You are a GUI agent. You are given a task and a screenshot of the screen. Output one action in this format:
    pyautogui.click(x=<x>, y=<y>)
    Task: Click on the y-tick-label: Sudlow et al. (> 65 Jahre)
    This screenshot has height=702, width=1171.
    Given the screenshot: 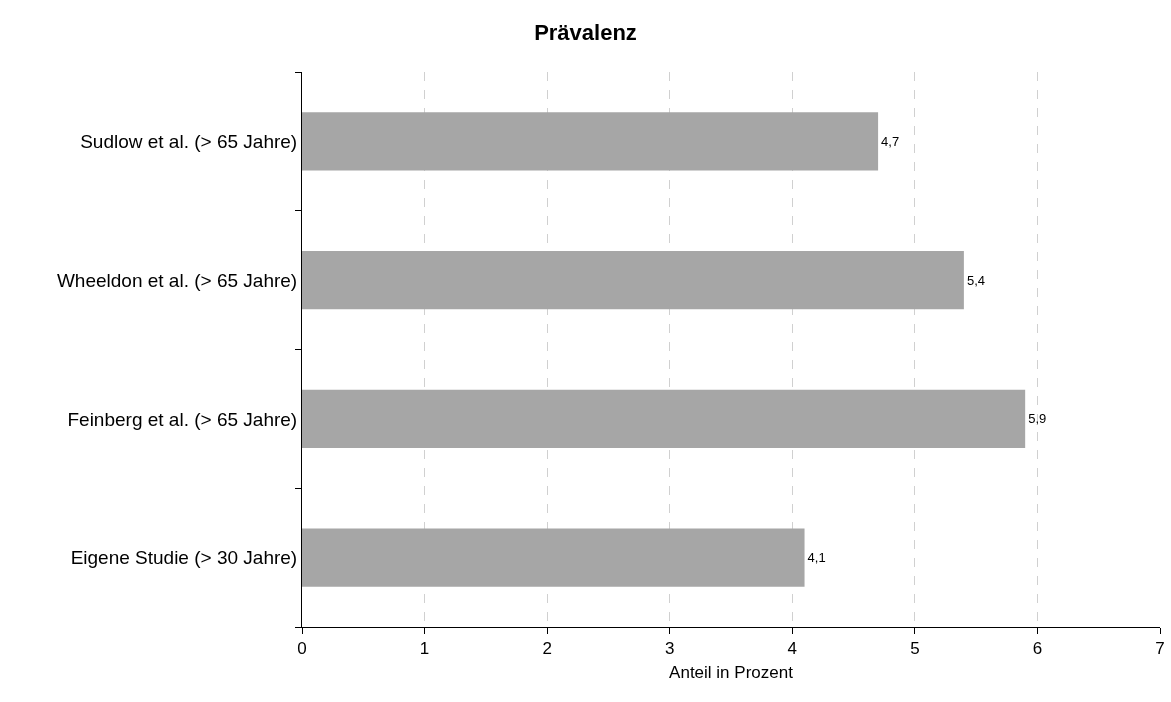 What is the action you would take?
    pyautogui.click(x=189, y=142)
    